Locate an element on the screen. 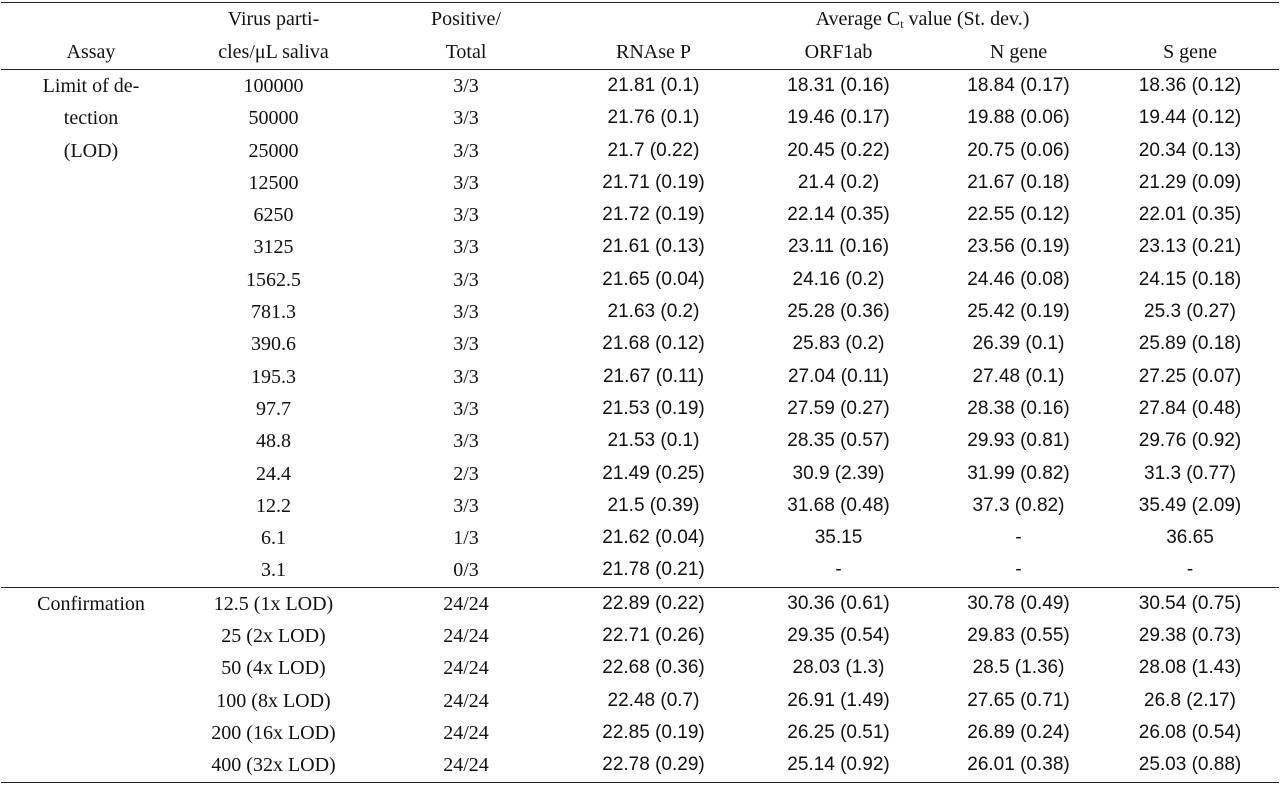 Image resolution: width=1280 pixels, height=785 pixels. assay-cell: tection is located at coordinates (91, 118).